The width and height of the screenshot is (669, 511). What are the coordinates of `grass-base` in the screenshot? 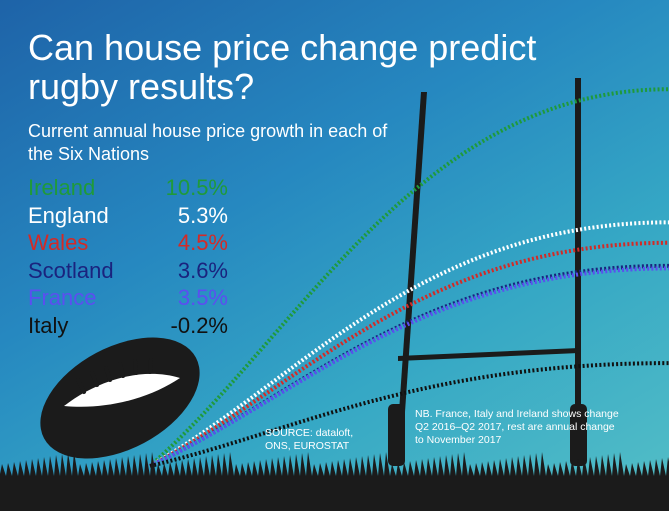 It's located at (334, 494).